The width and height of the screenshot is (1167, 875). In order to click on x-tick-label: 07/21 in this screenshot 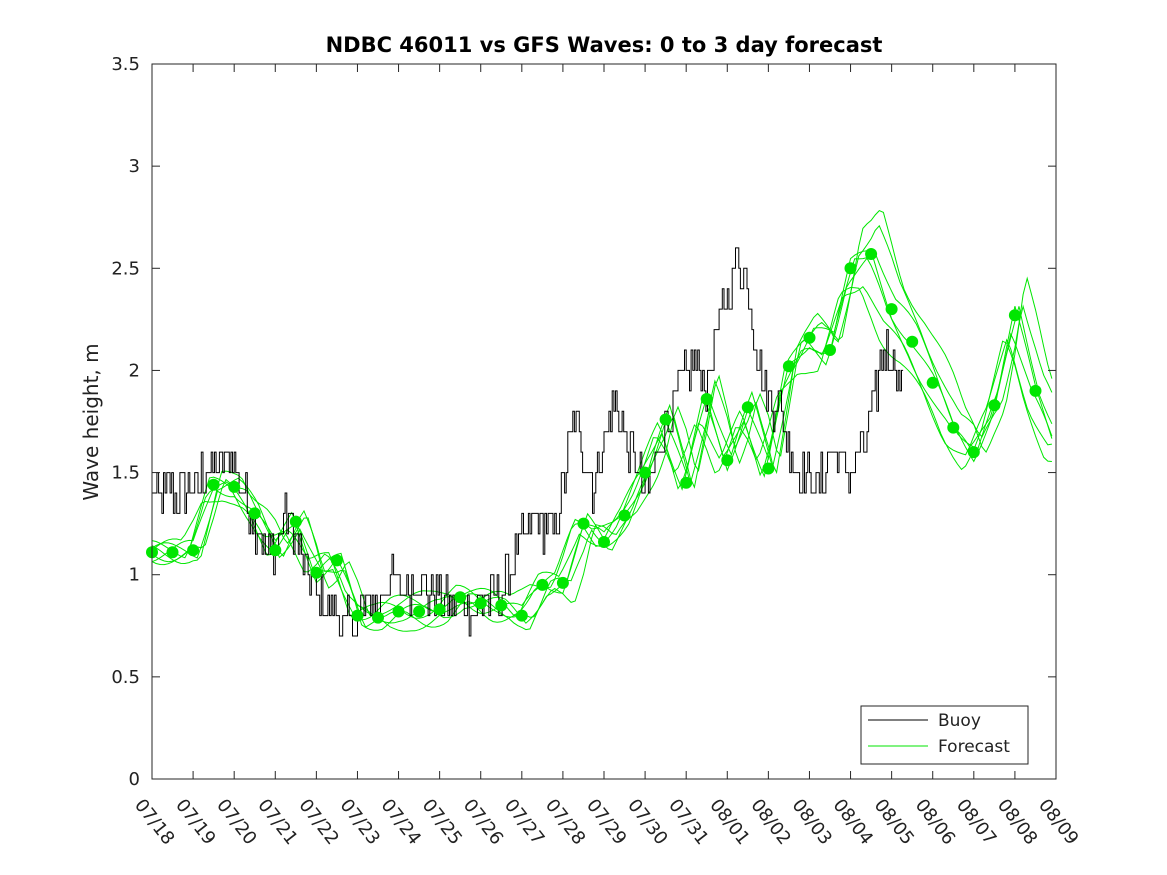, I will do `click(277, 822)`.